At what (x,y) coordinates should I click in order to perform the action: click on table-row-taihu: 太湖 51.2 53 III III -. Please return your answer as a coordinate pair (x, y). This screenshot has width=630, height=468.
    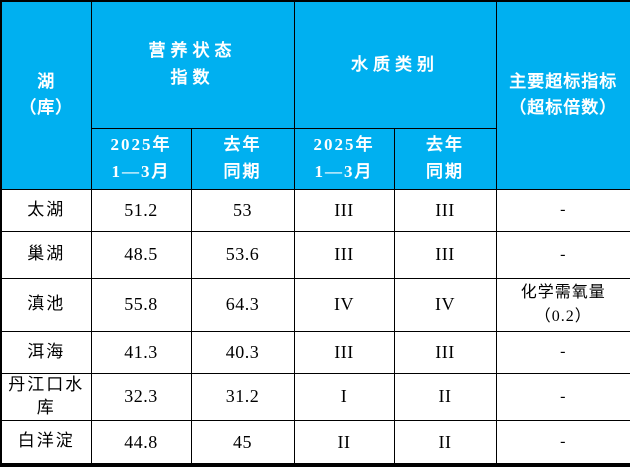
    Looking at the image, I should click on (315, 210).